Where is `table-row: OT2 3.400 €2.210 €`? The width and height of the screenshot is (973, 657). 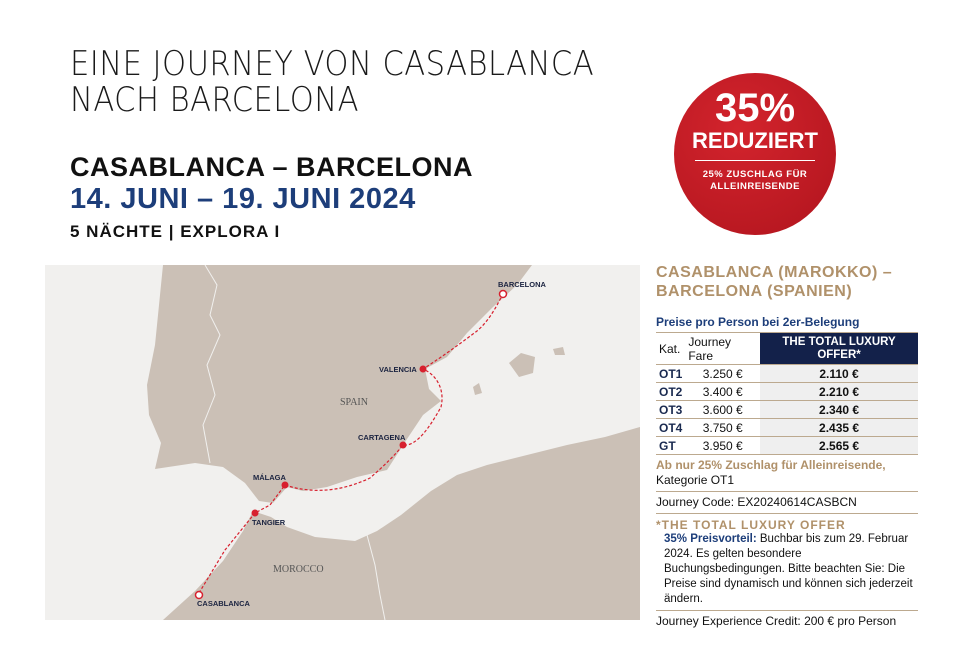 table-row: OT2 3.400 €2.210 € is located at coordinates (787, 391).